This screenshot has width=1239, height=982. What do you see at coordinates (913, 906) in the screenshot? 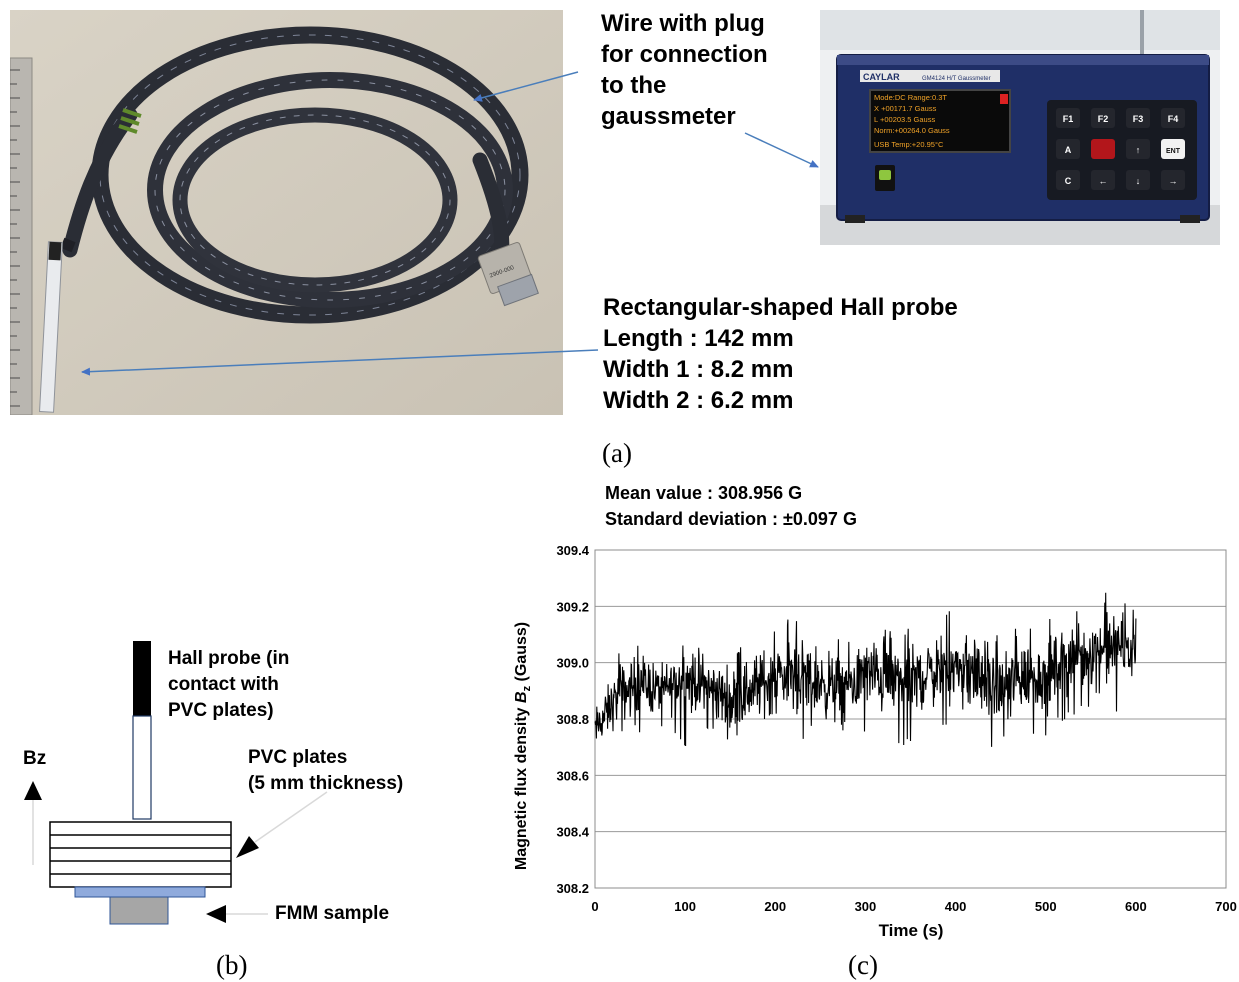
I see `x-tick-labels: 0 100 200 300 400 500 600 700` at bounding box center [913, 906].